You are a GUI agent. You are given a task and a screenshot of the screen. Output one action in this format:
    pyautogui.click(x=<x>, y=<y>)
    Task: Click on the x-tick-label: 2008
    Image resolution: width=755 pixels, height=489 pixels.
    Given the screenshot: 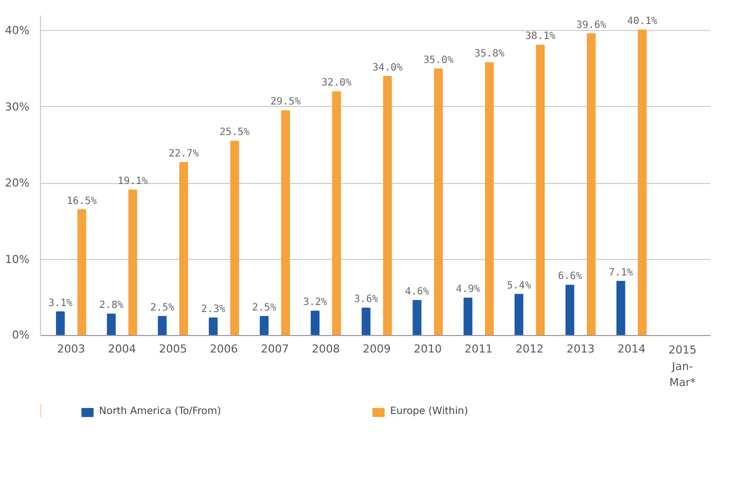 What is the action you would take?
    pyautogui.click(x=326, y=349)
    